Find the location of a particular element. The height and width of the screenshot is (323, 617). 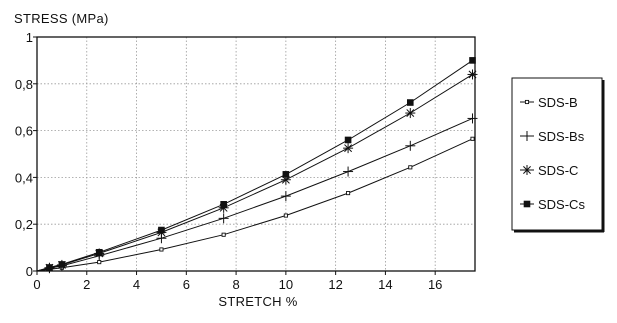

x-tick-label: 12 is located at coordinates (335, 284).